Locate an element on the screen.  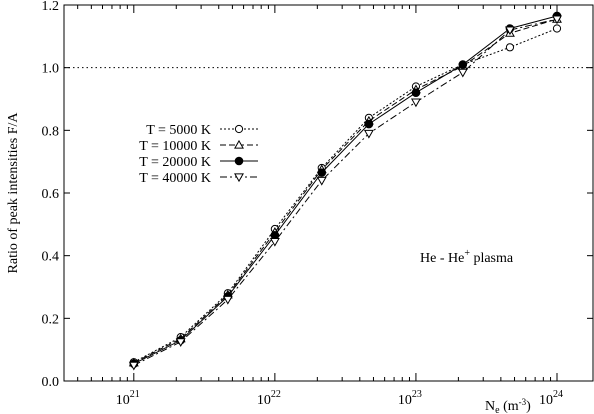
x-tick-label: 1021 is located at coordinates (128, 398).